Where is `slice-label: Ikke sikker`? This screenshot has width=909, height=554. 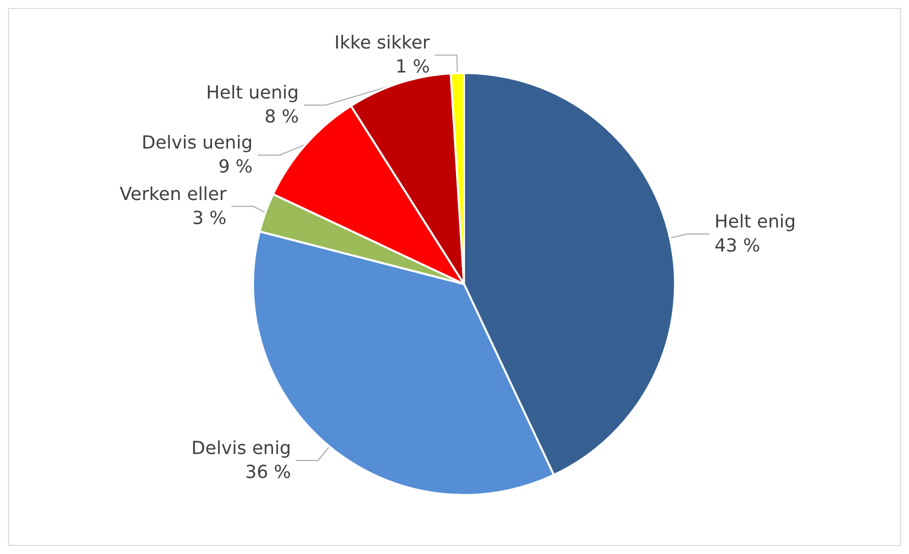
slice-label: Ikke sikker is located at coordinates (382, 43).